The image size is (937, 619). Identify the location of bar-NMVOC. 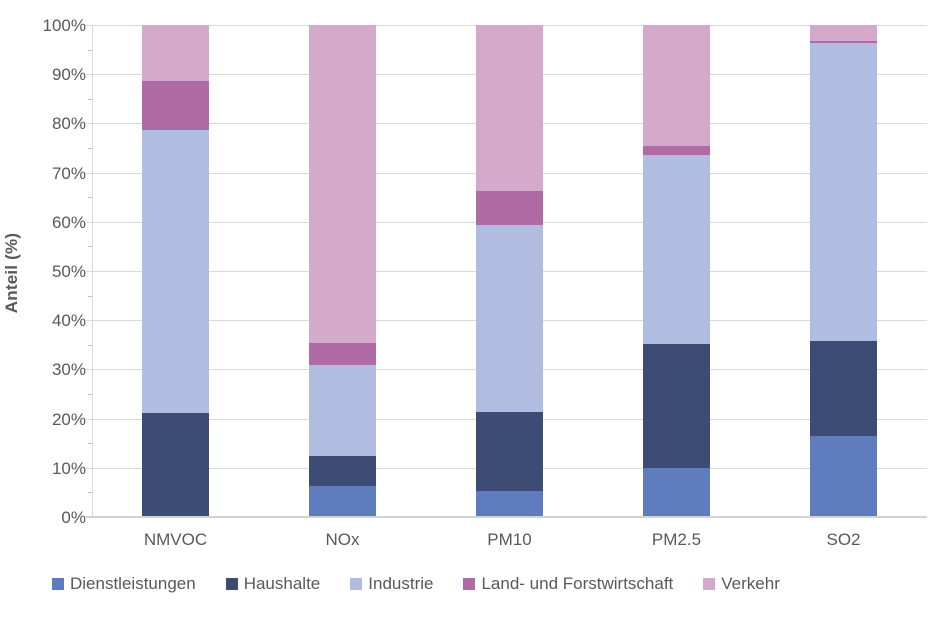
(175, 271).